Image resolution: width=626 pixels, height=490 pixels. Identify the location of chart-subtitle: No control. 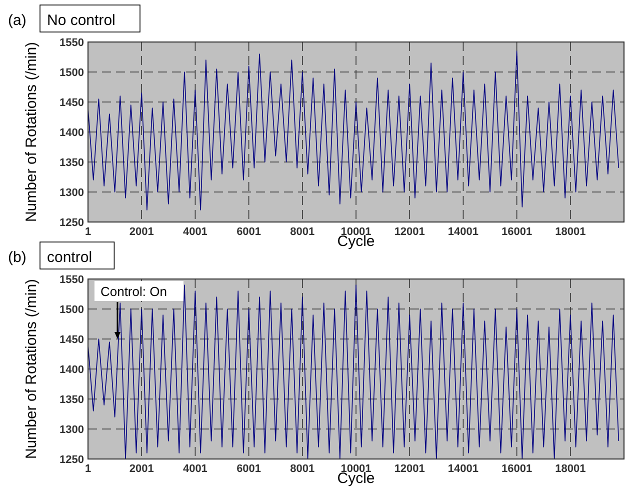
(81, 20).